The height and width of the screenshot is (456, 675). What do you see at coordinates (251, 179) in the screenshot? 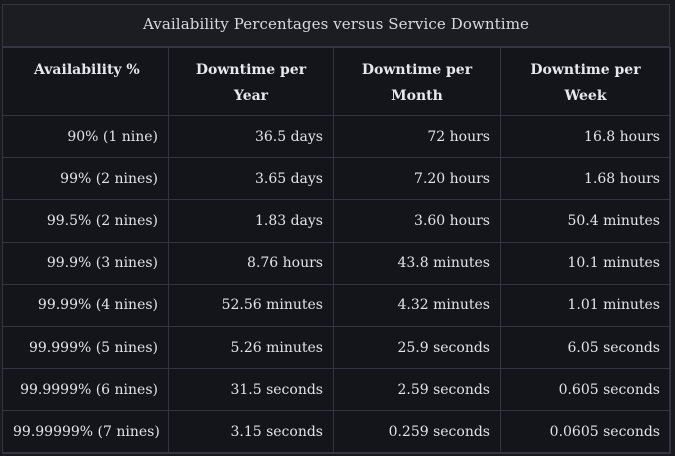
I see `cell-downtime-year: 3.65 days` at bounding box center [251, 179].